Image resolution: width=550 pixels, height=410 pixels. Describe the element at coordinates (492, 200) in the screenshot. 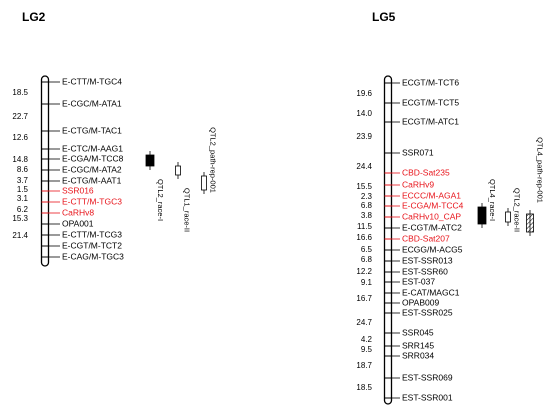

I see `qtl-label: QTL4_race-I` at that location.